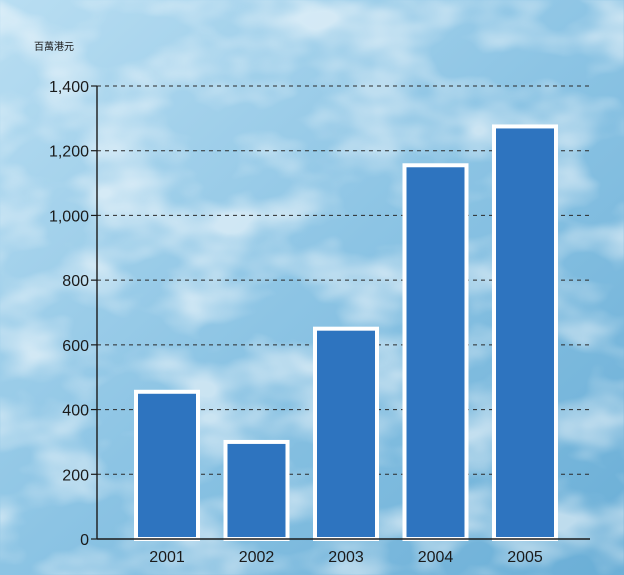 This screenshot has width=624, height=575. Describe the element at coordinates (346, 433) in the screenshot. I see `bar-2003` at that location.